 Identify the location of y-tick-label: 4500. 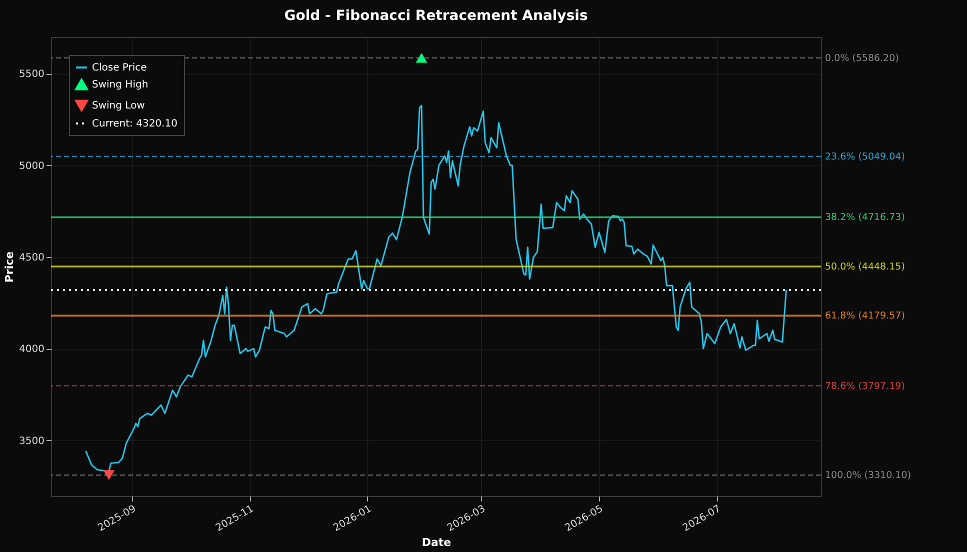
(31, 258).